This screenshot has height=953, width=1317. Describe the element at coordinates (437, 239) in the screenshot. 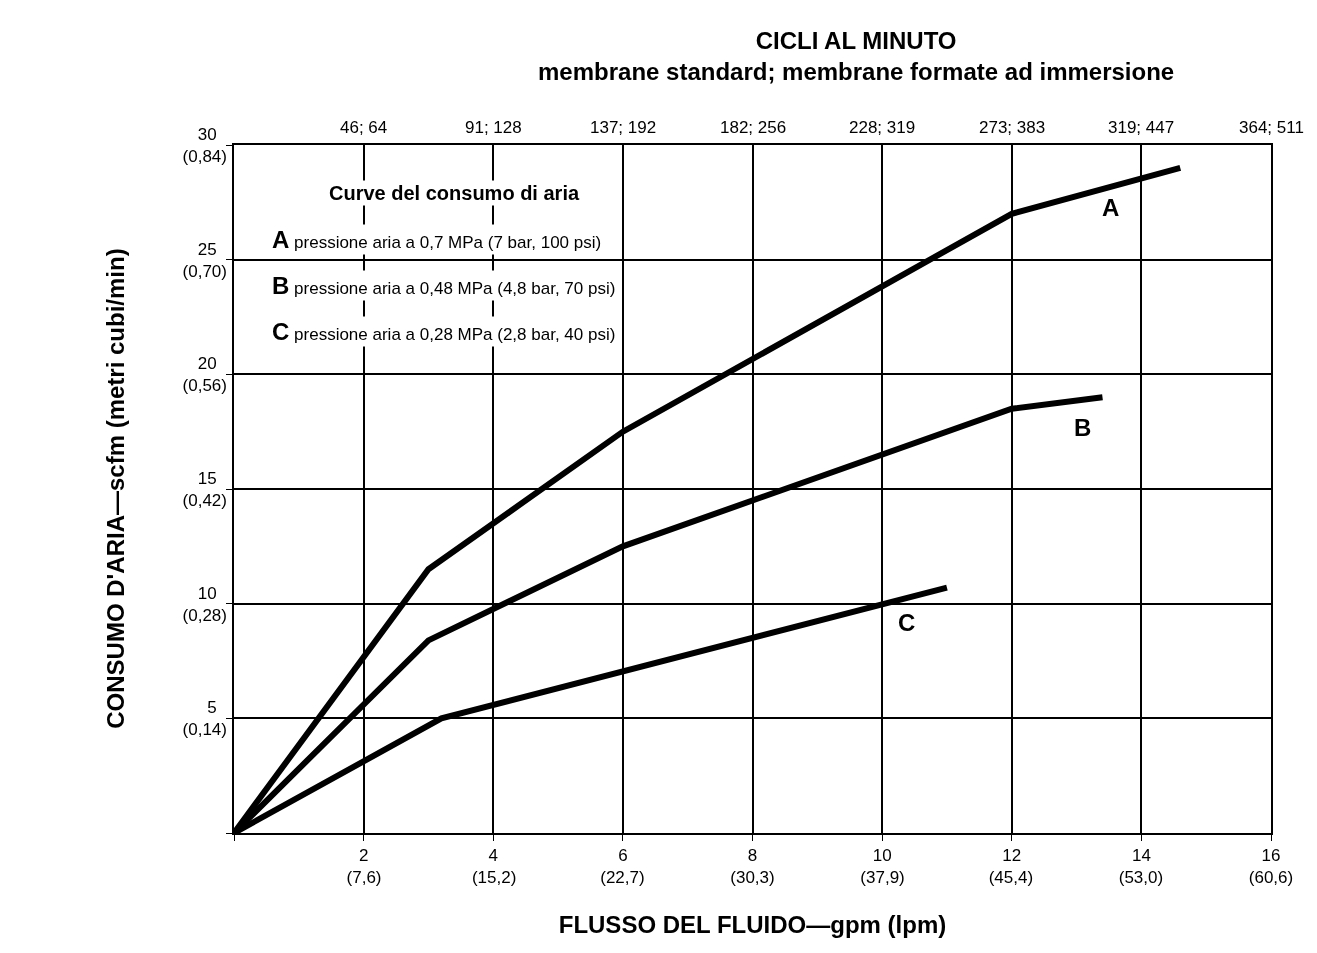

I see `annotation: A pressione aria a 0,7 MPa (7 bar, 100 psi)` at that location.